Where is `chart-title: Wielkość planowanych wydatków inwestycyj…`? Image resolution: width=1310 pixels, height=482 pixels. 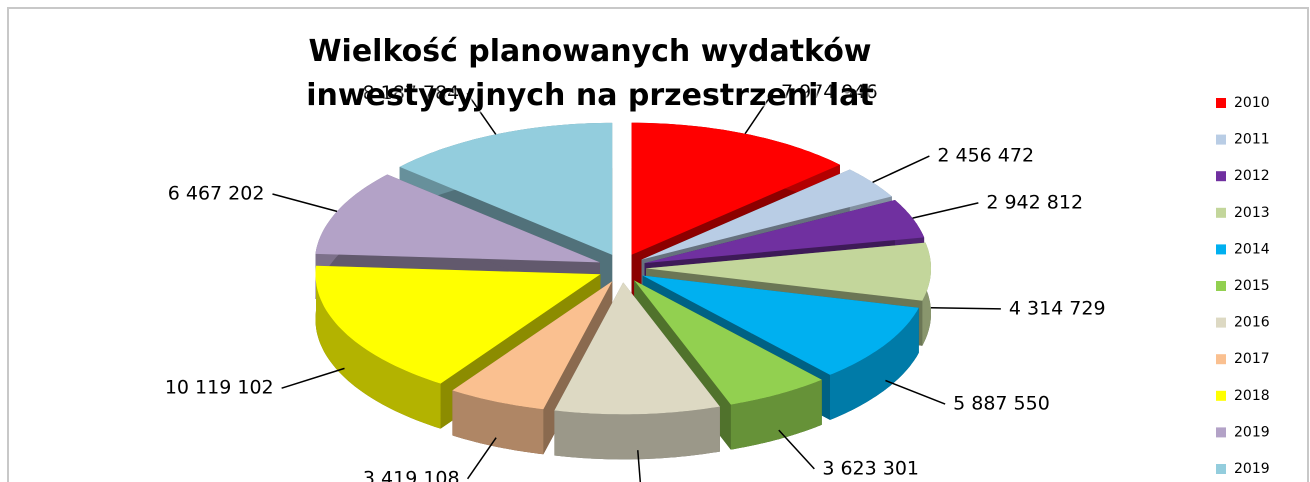 chart-title: Wielkość planowanych wydatków inwestycyj… is located at coordinates (590, 73).